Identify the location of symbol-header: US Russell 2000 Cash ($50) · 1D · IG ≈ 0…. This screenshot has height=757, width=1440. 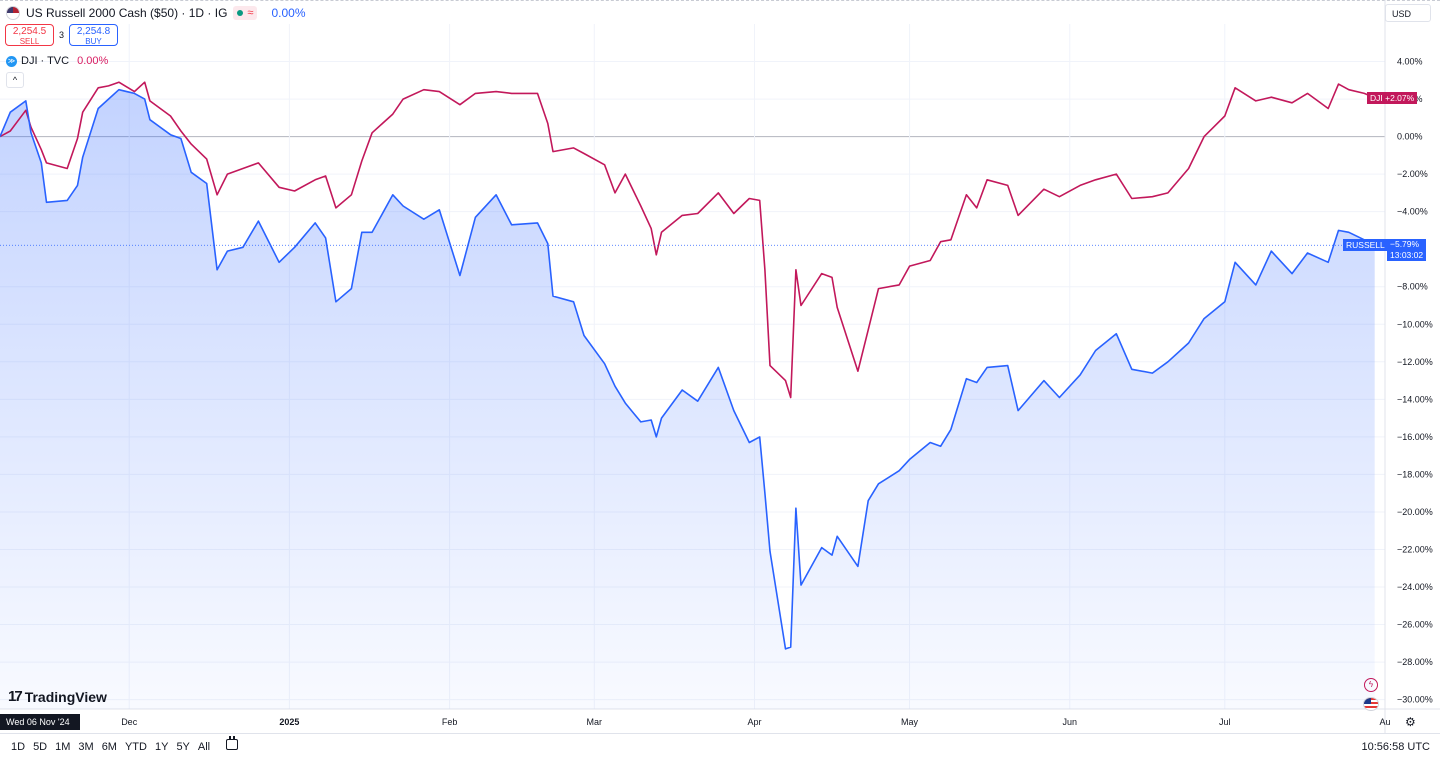
(156, 13).